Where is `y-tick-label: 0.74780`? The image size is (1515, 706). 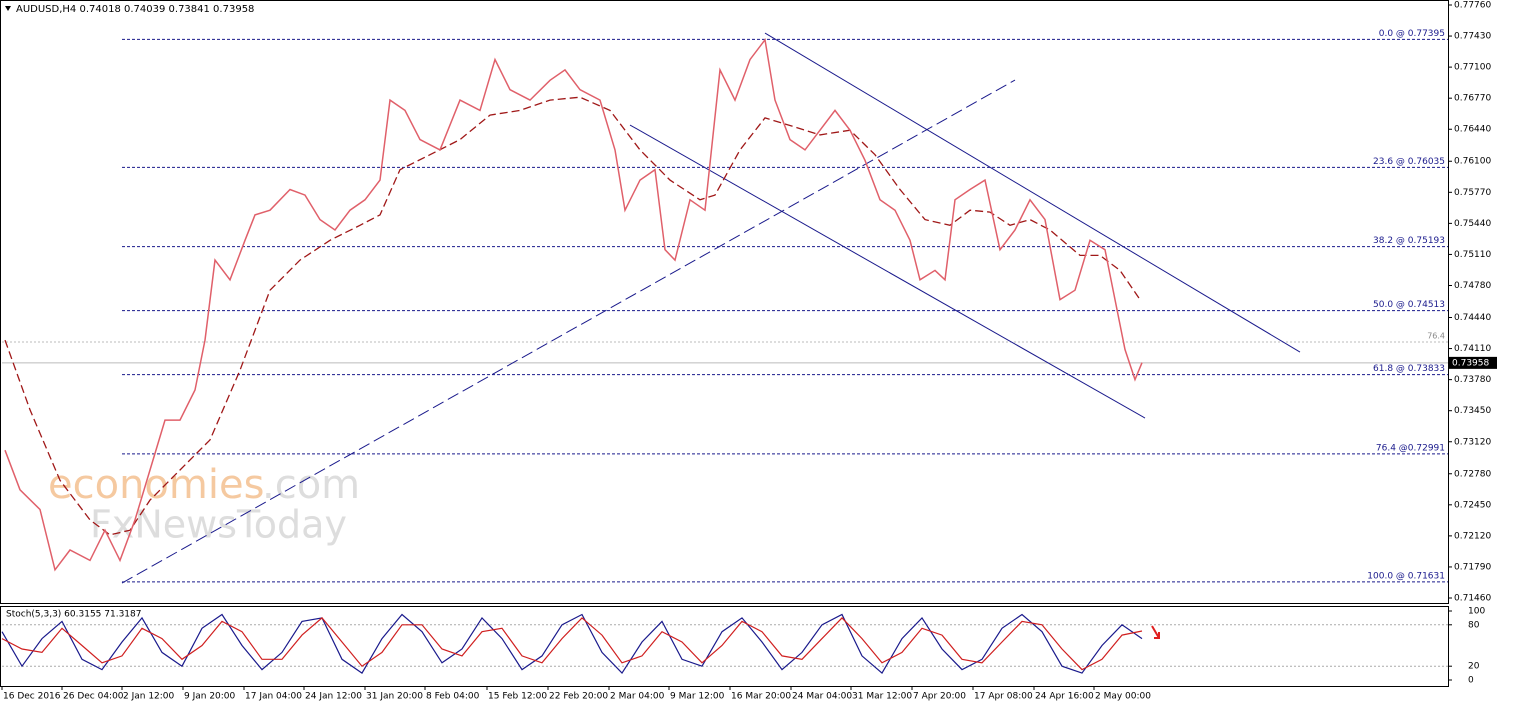
y-tick-label: 0.74780 is located at coordinates (1472, 286).